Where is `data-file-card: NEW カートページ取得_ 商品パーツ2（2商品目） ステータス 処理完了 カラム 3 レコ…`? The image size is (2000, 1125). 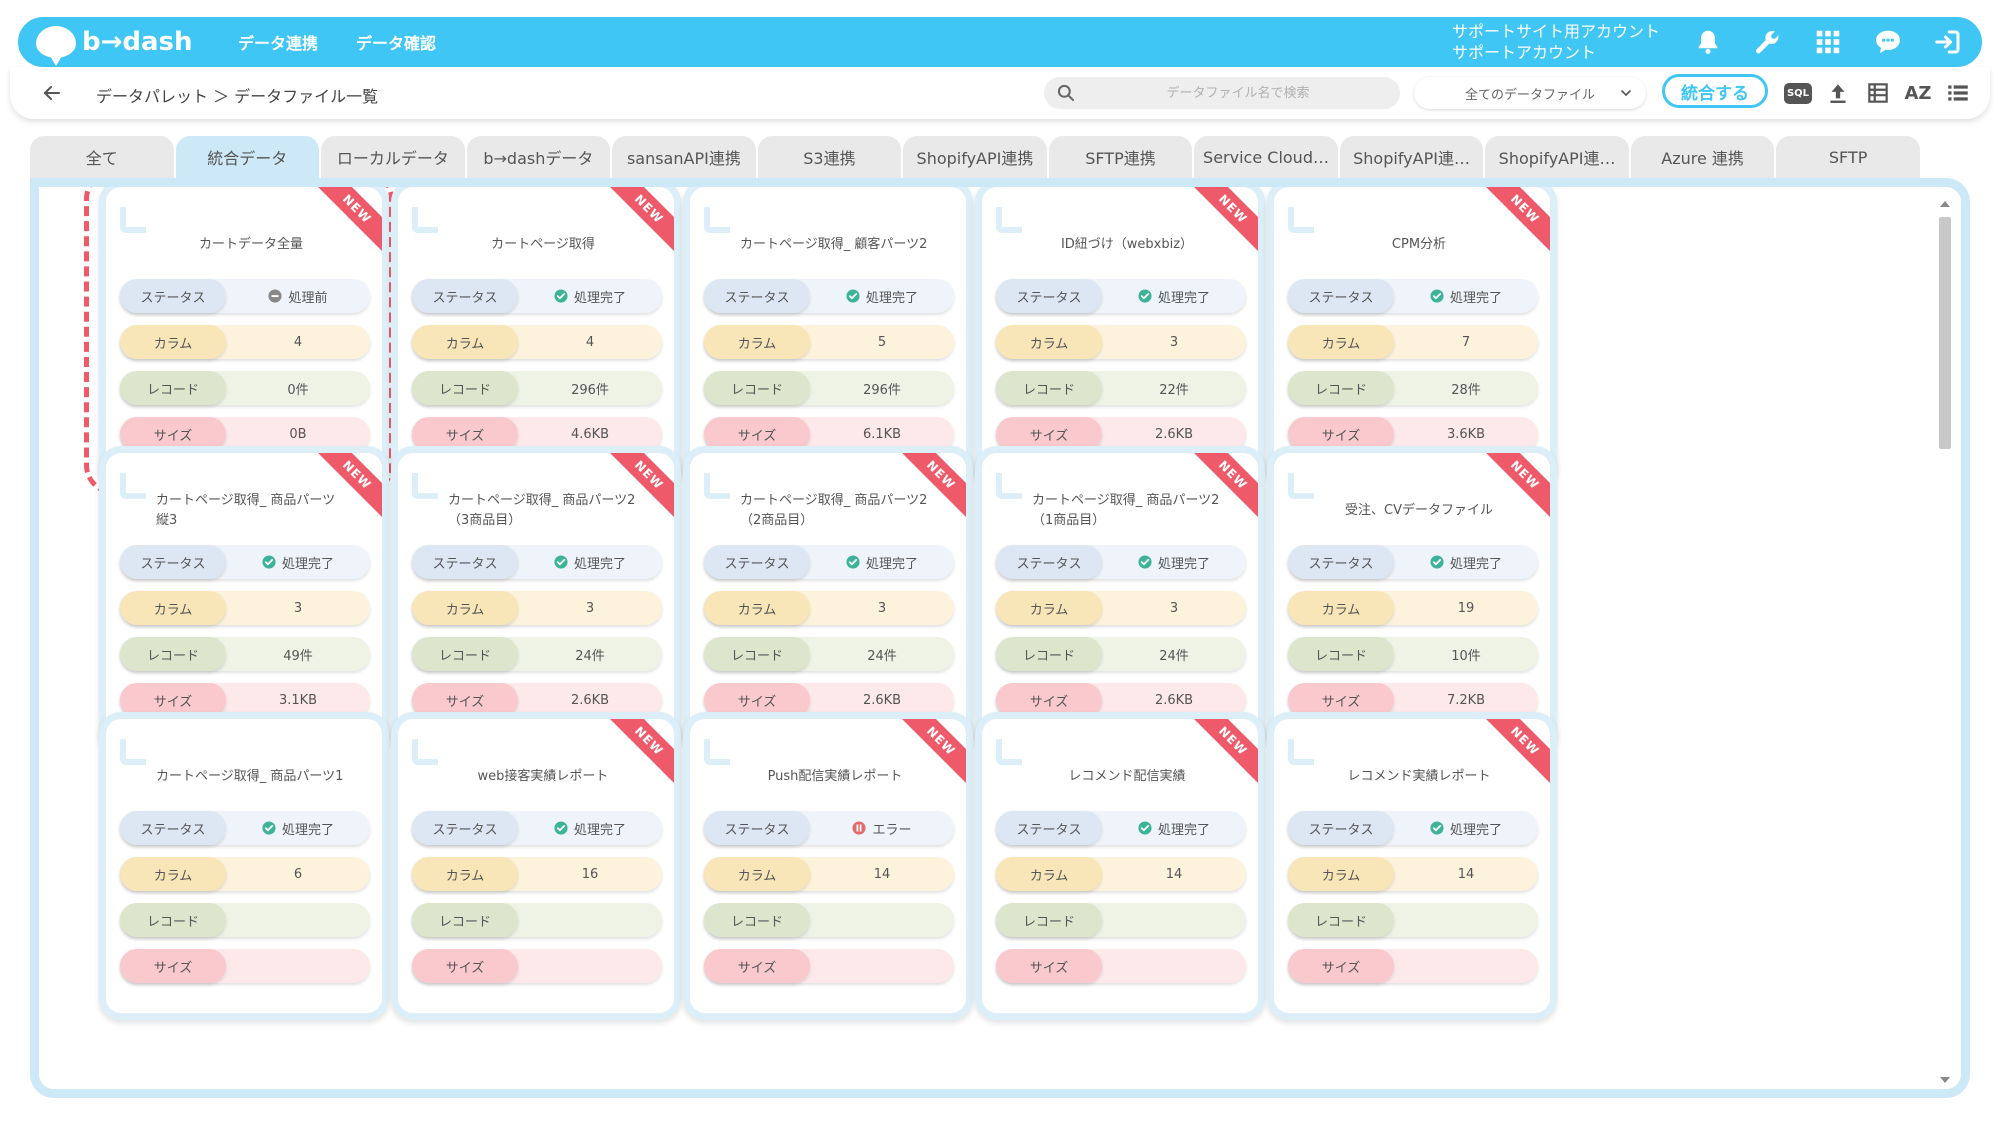 data-file-card: NEW カートページ取得_ 商品パーツ2（2商品目） ステータス 処理完了 カラム 3 レコ… is located at coordinates (828, 600).